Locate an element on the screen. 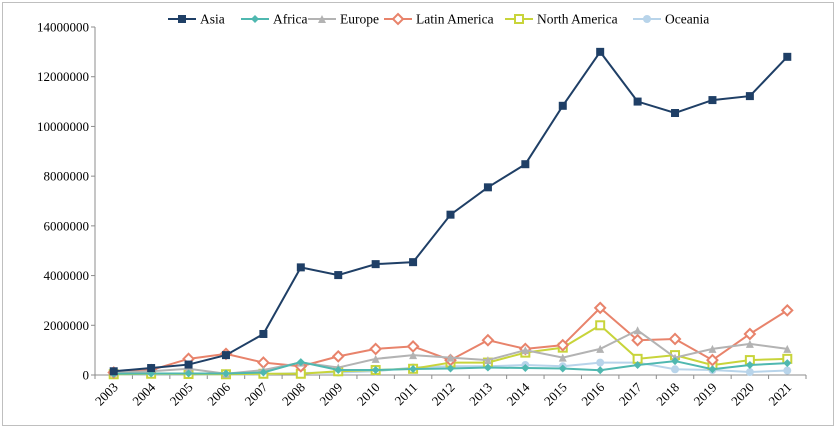  x-tick-label: 2014 is located at coordinates (517, 393).